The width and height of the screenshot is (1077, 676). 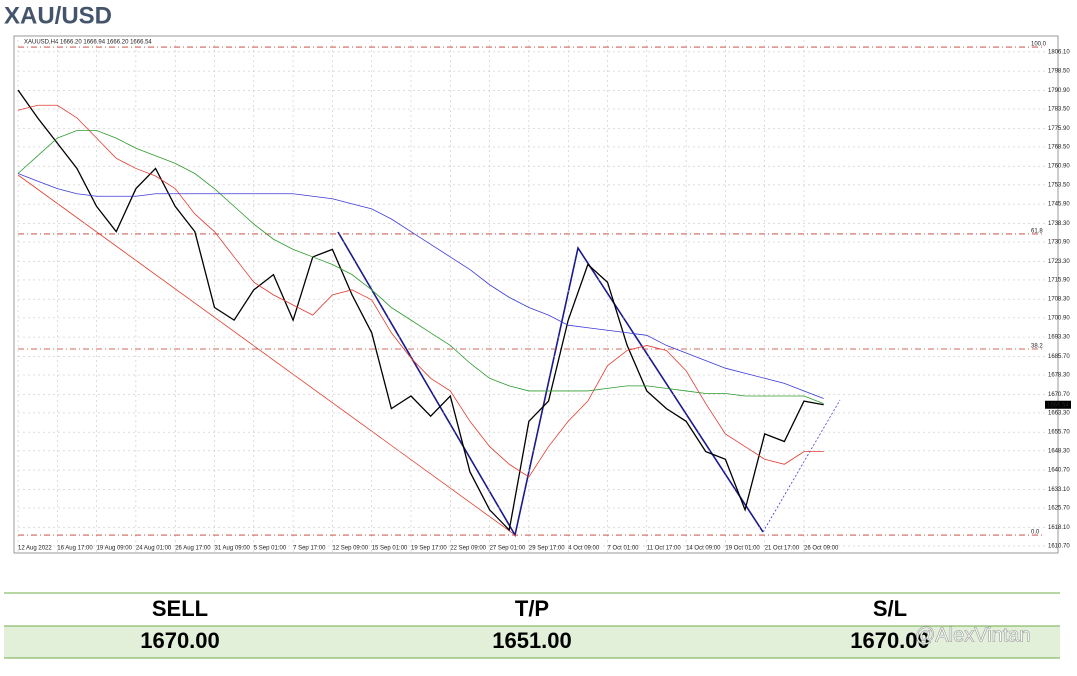 What do you see at coordinates (1059, 72) in the screenshot?
I see `y-tick-label: 1798.50` at bounding box center [1059, 72].